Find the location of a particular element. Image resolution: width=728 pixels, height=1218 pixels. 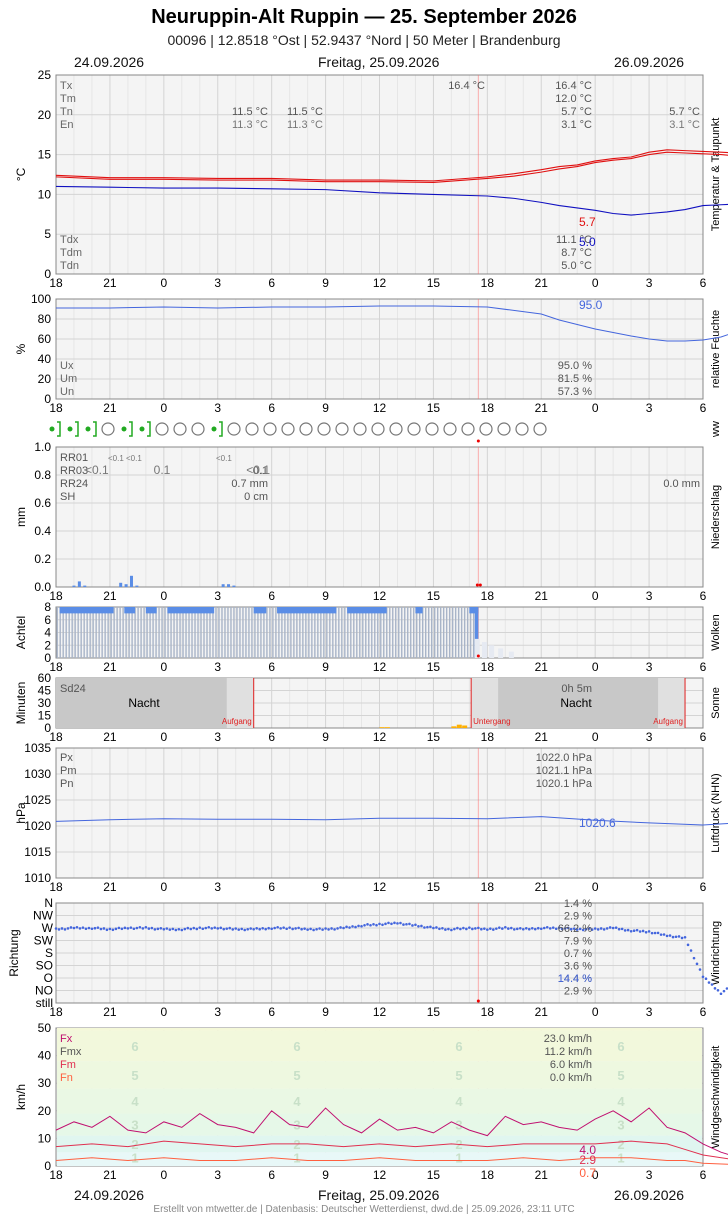

end-label-wind: 4.0 is located at coordinates (587, 1150).